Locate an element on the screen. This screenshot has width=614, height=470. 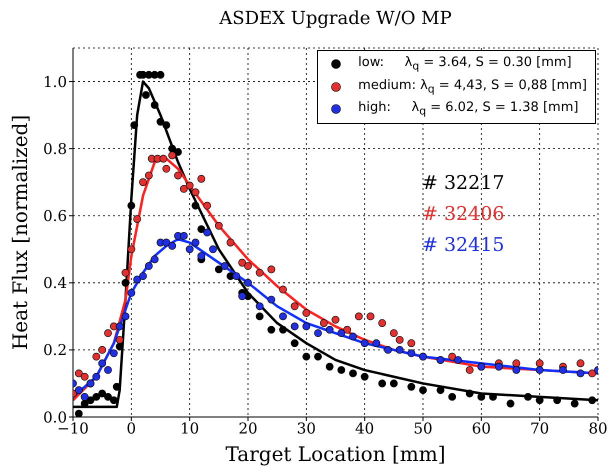
x-tick-label: 40 is located at coordinates (364, 429).